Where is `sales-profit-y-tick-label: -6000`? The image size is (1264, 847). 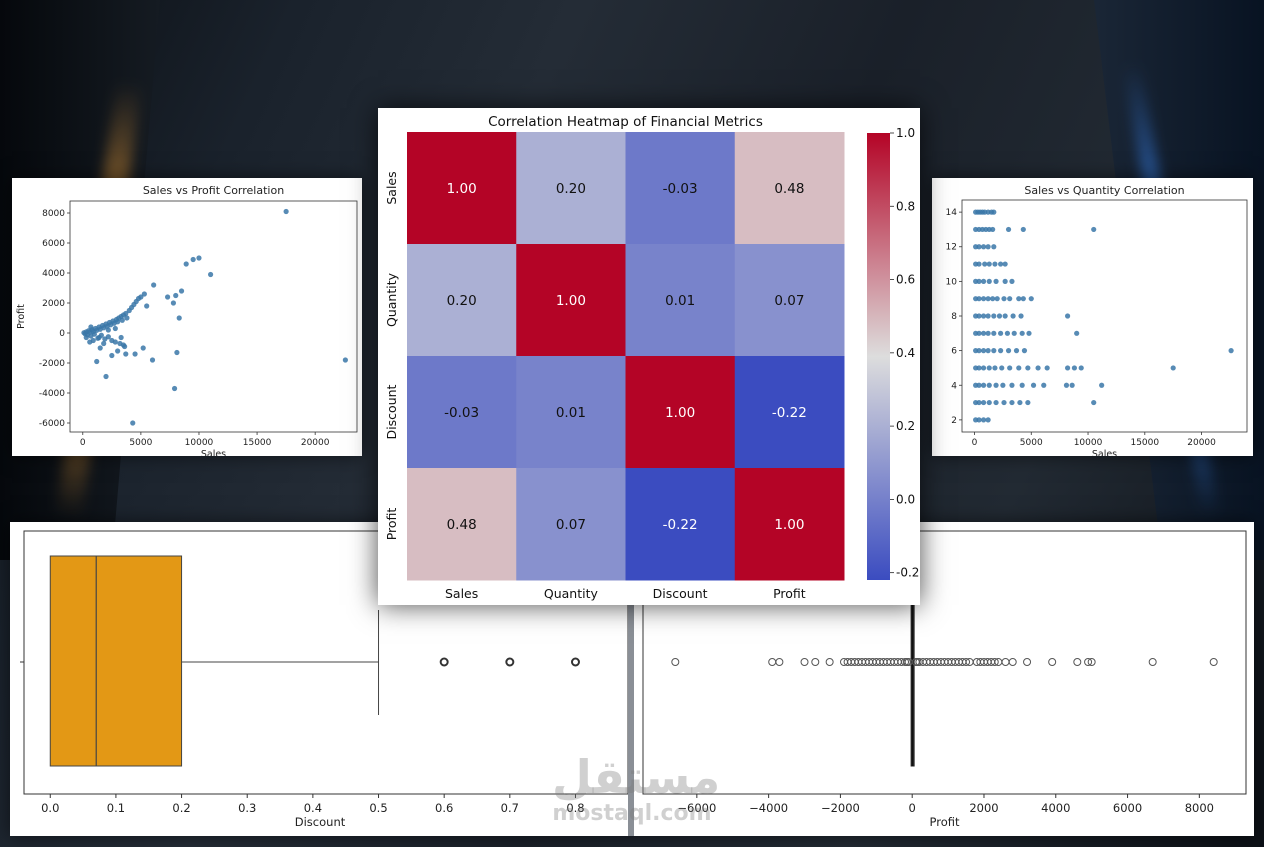
sales-profit-y-tick-label: -6000 is located at coordinates (52, 424).